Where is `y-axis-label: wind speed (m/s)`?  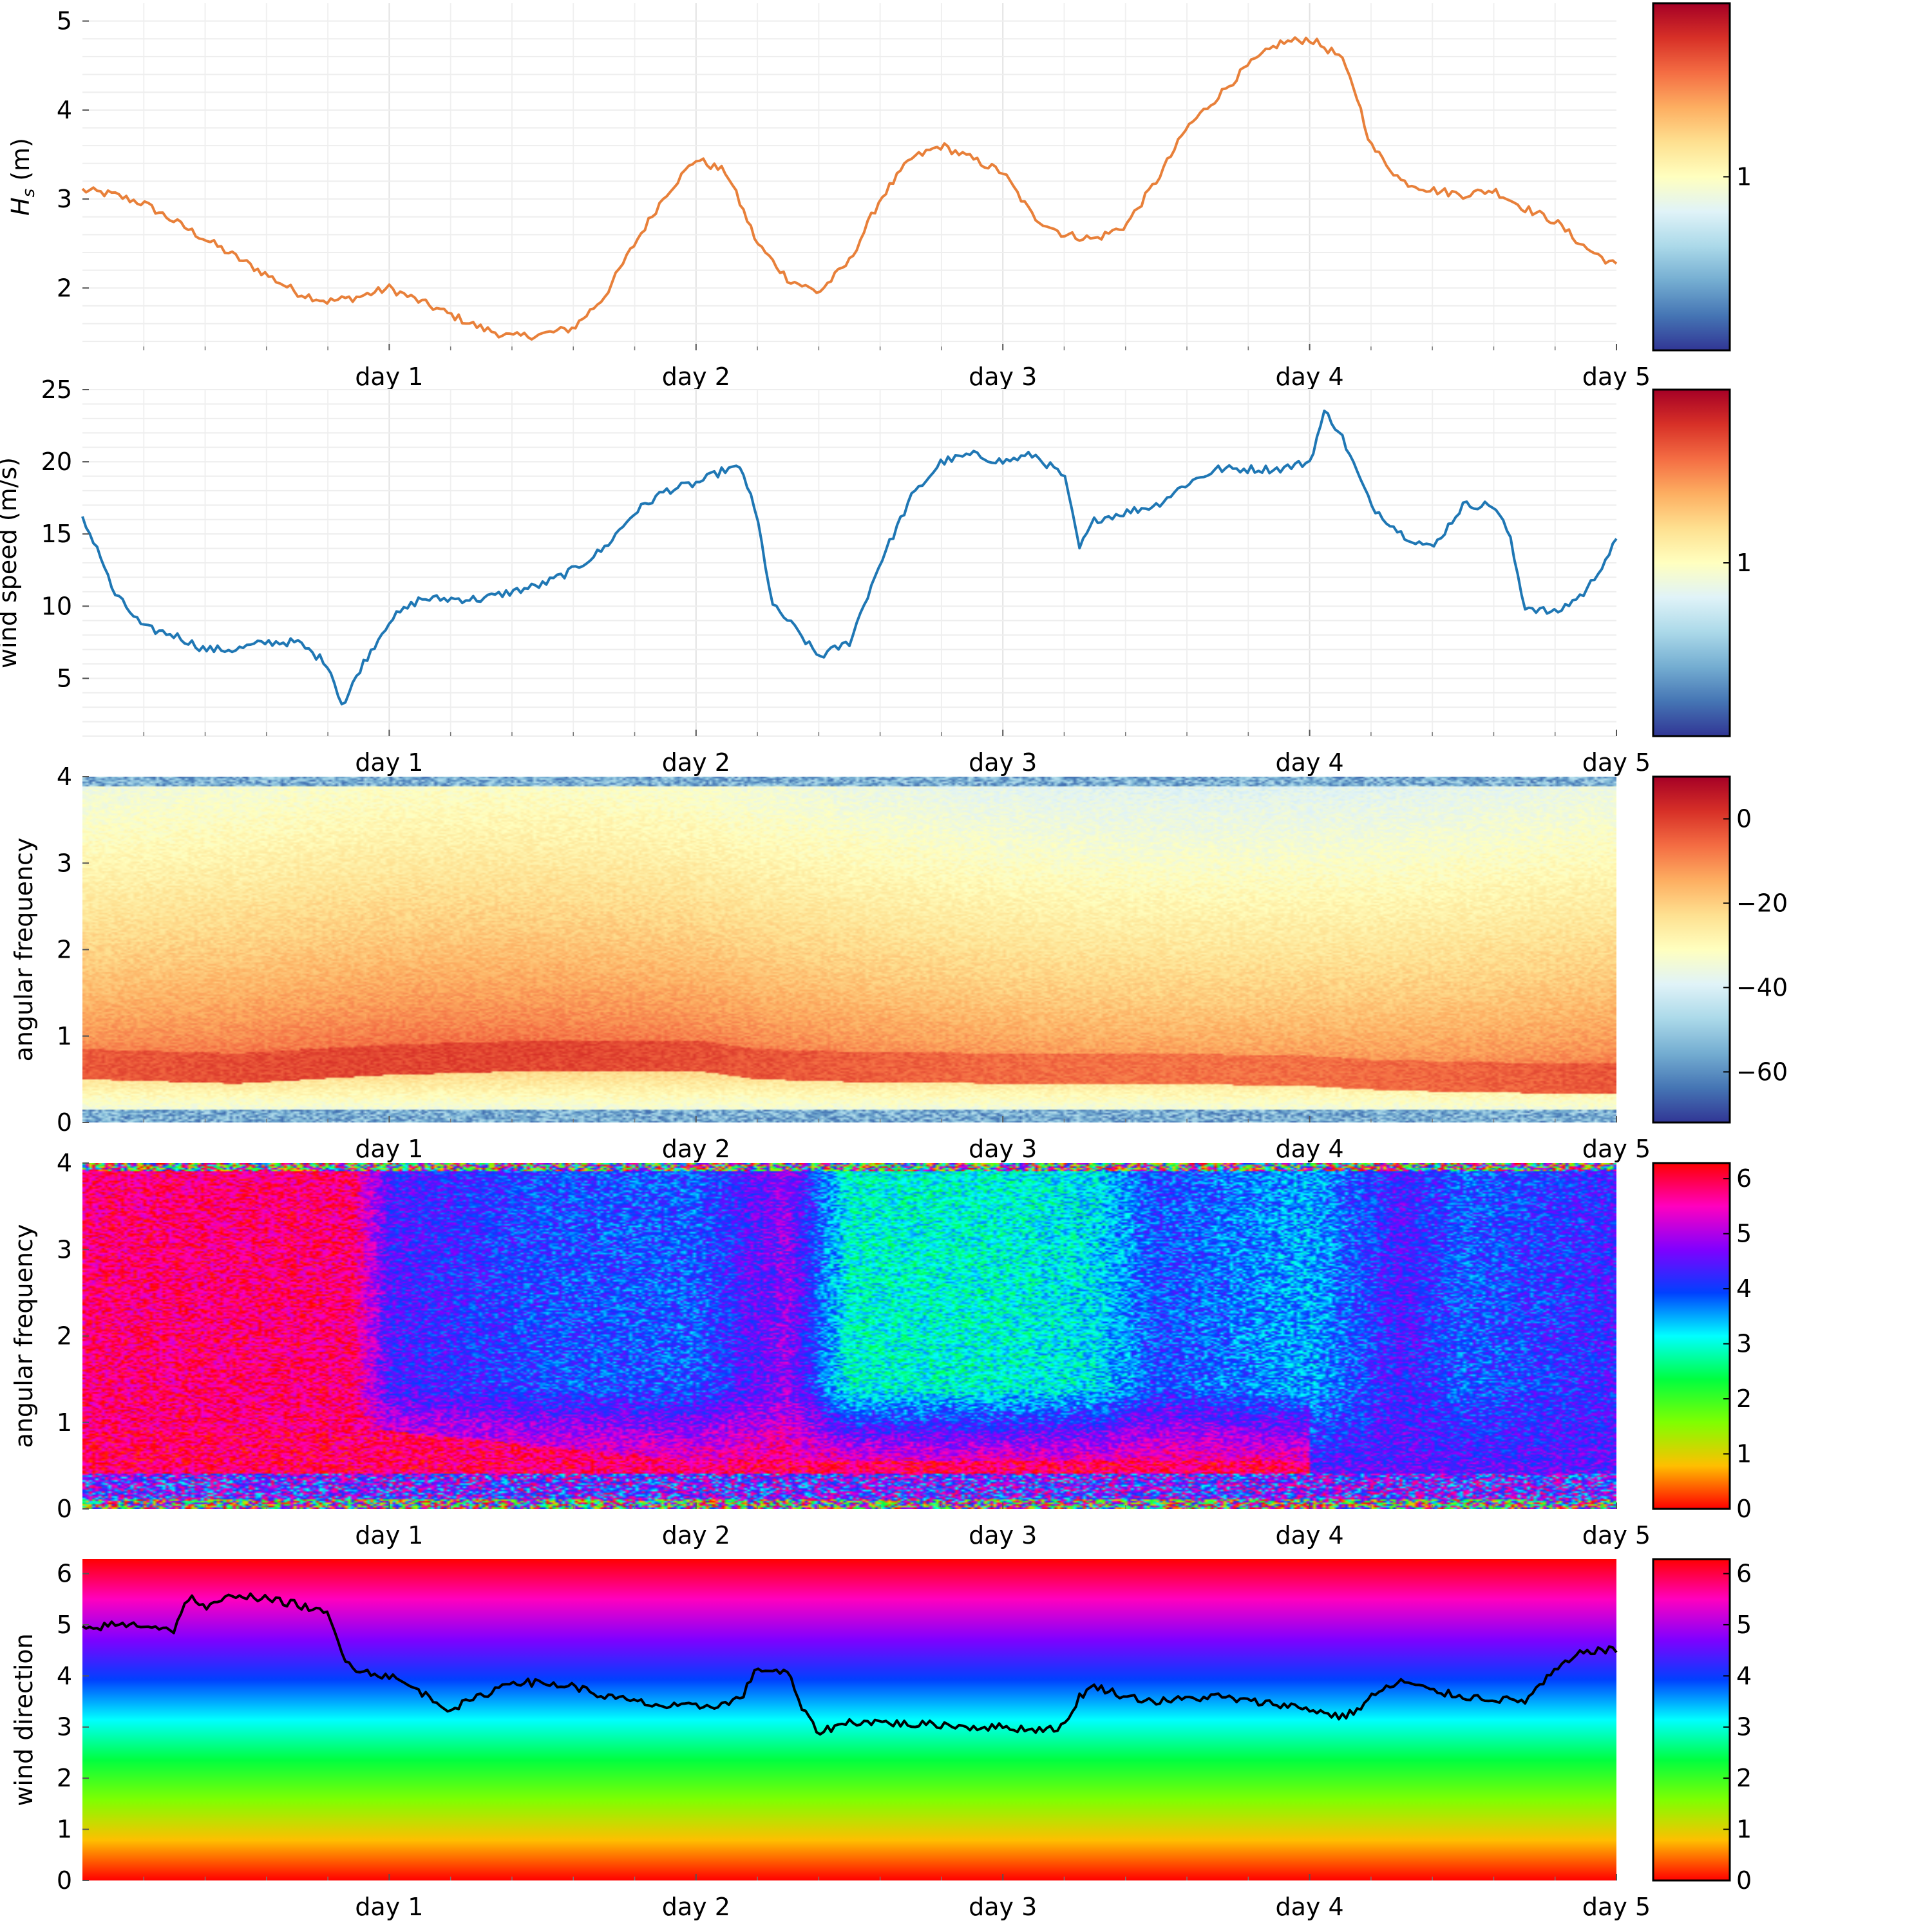
y-axis-label: wind speed (m/s) is located at coordinates (11, 562).